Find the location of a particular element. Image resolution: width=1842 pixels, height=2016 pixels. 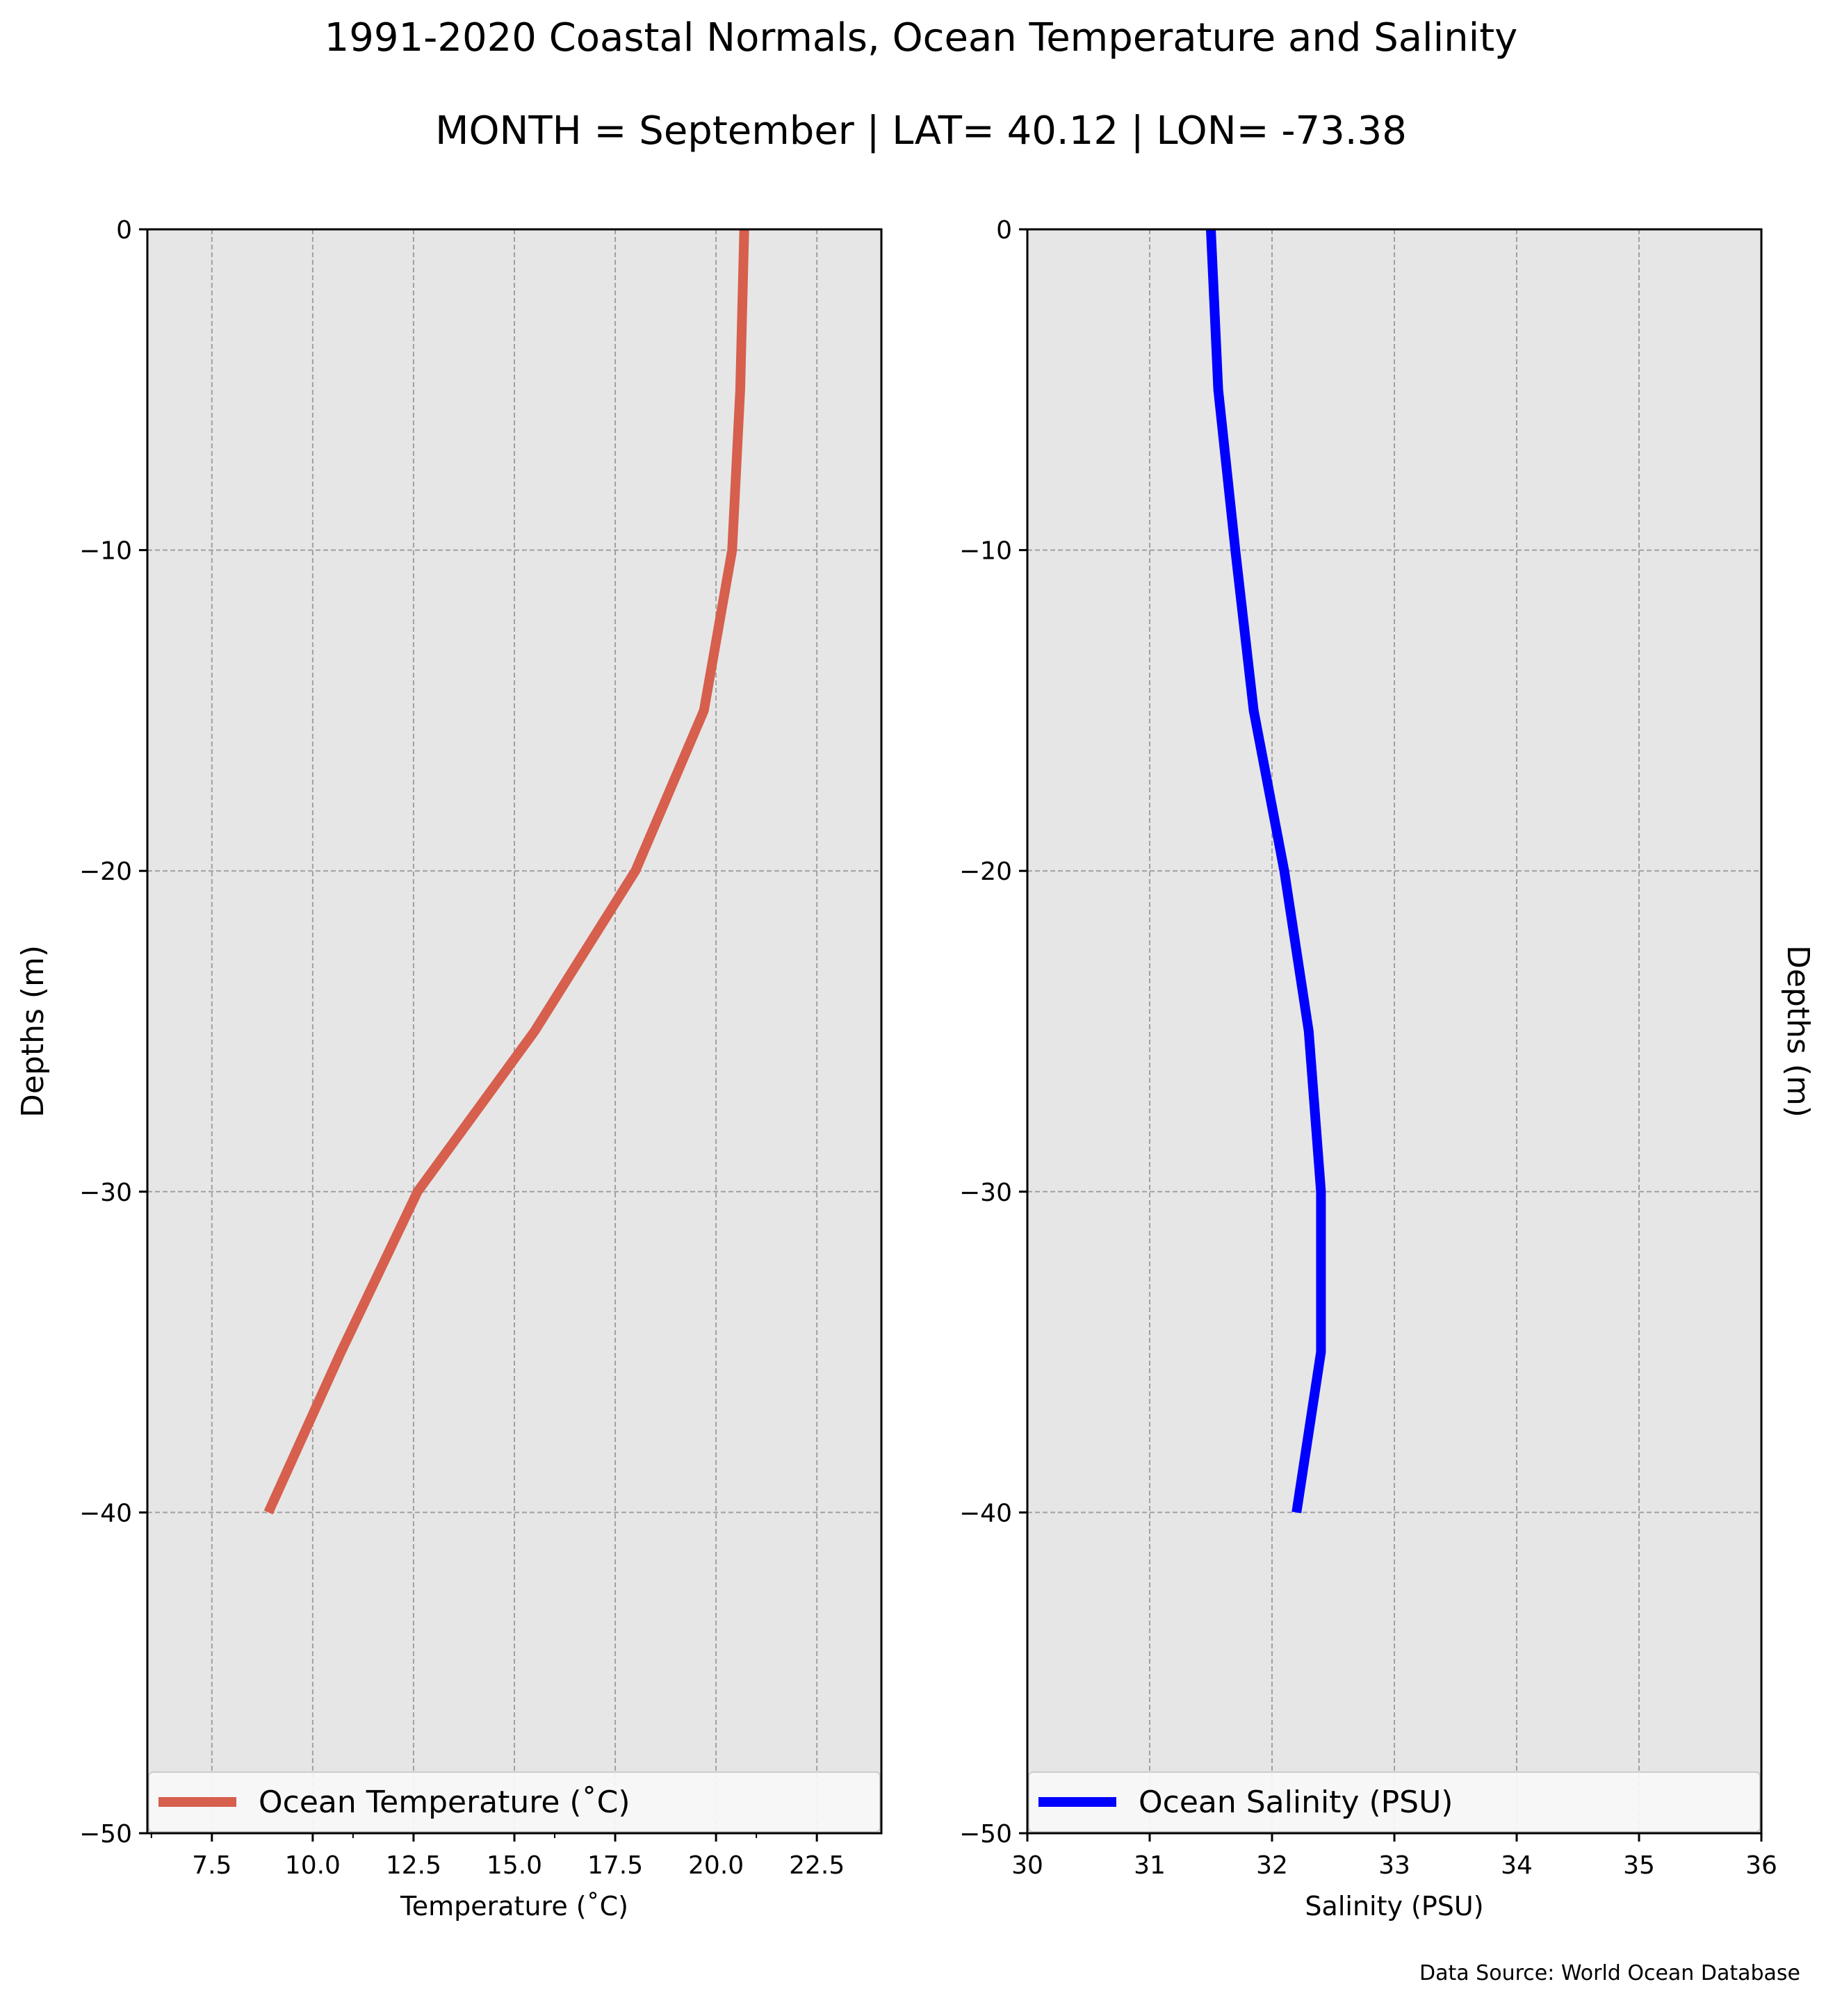

salinity-series-line is located at coordinates (1266, 871).